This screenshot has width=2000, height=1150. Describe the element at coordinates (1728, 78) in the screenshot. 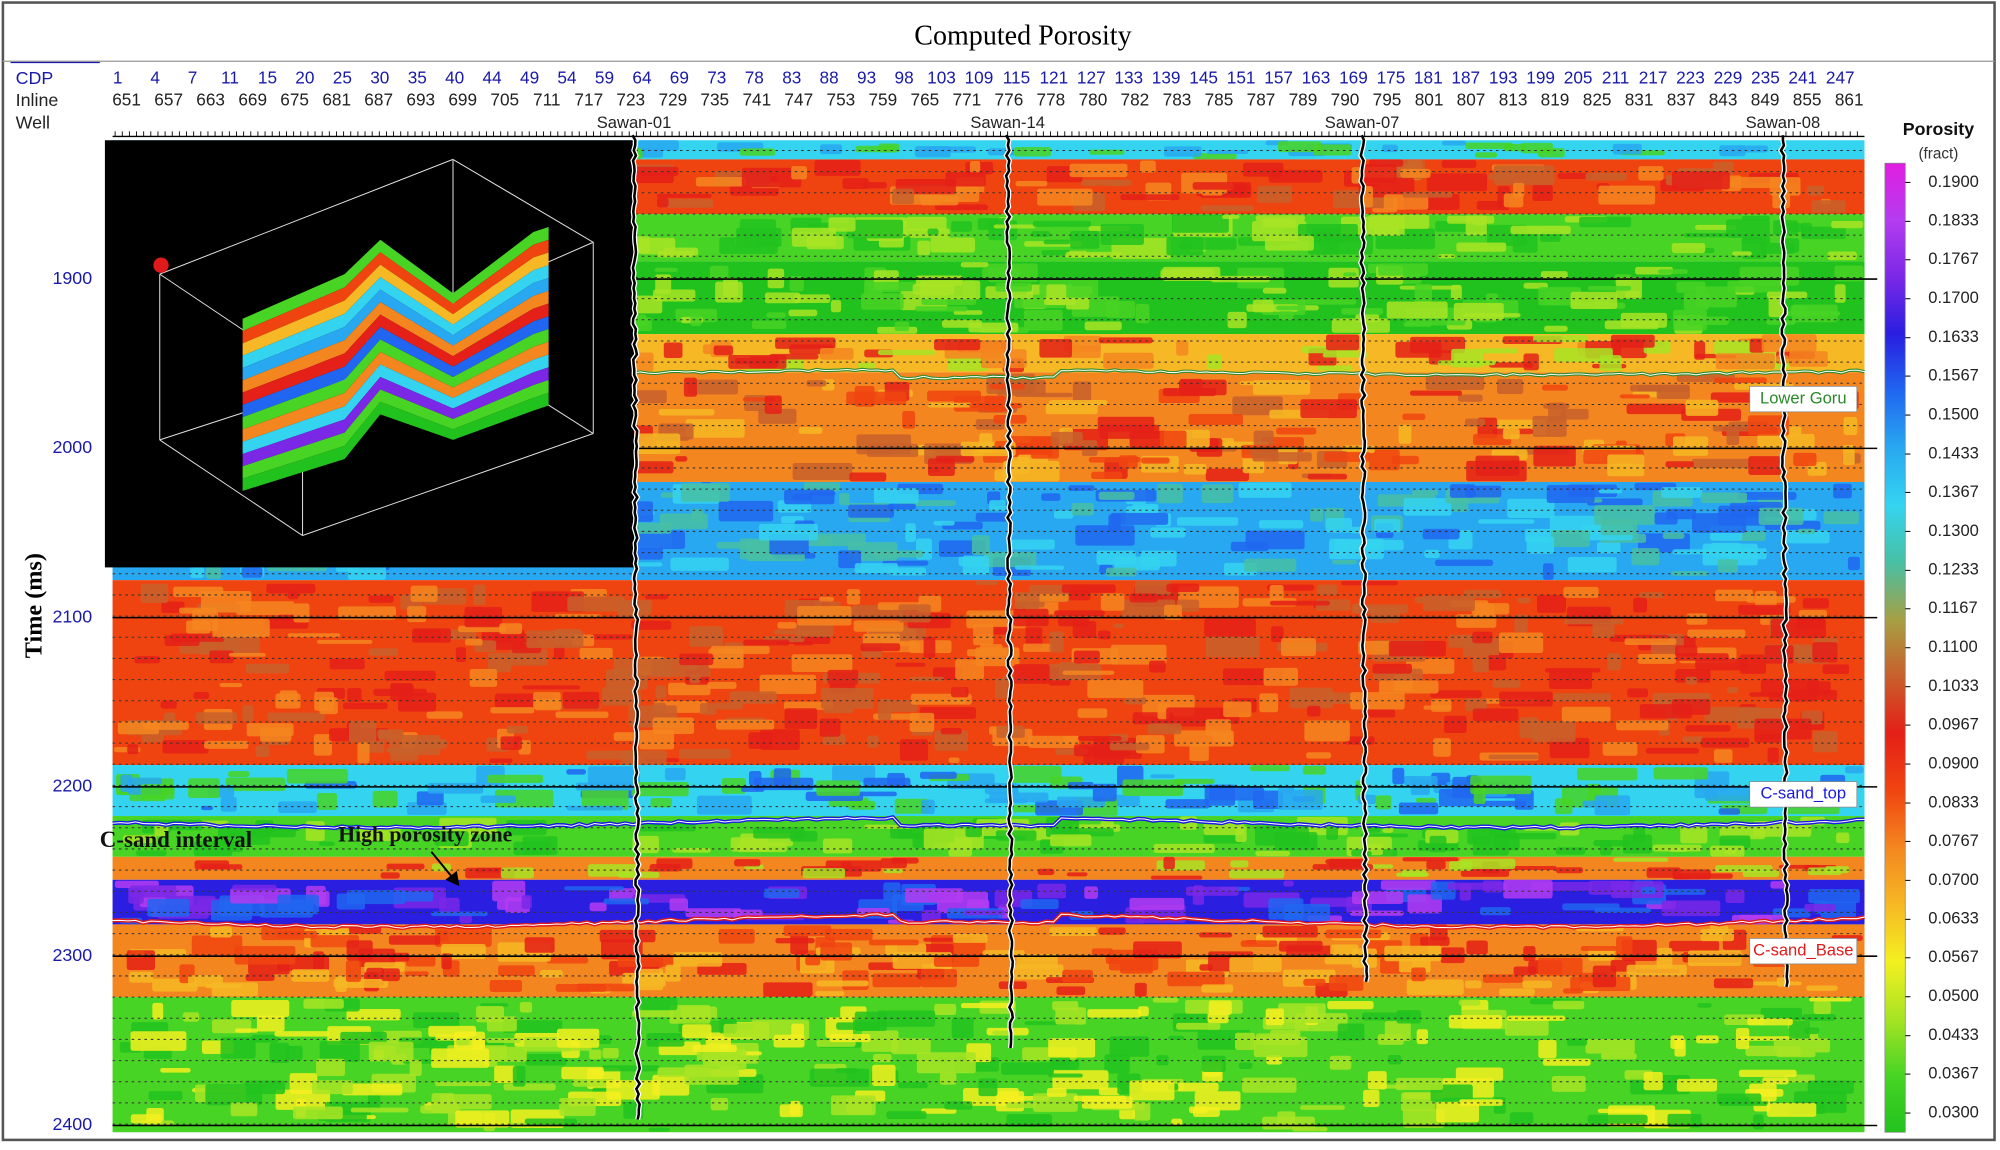

I see `cdp-label: 229` at that location.